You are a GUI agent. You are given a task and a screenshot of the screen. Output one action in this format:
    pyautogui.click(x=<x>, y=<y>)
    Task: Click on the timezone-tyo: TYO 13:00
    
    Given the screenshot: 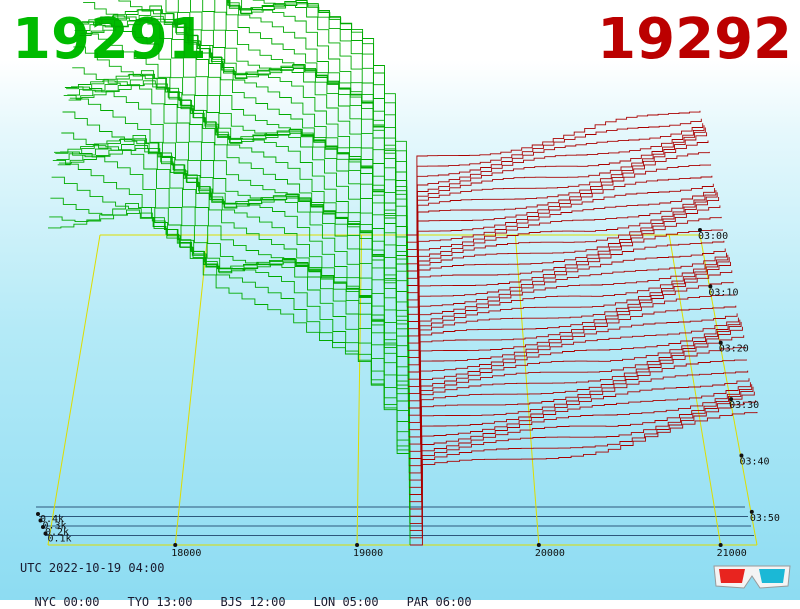 What is the action you would take?
    pyautogui.click(x=160, y=602)
    